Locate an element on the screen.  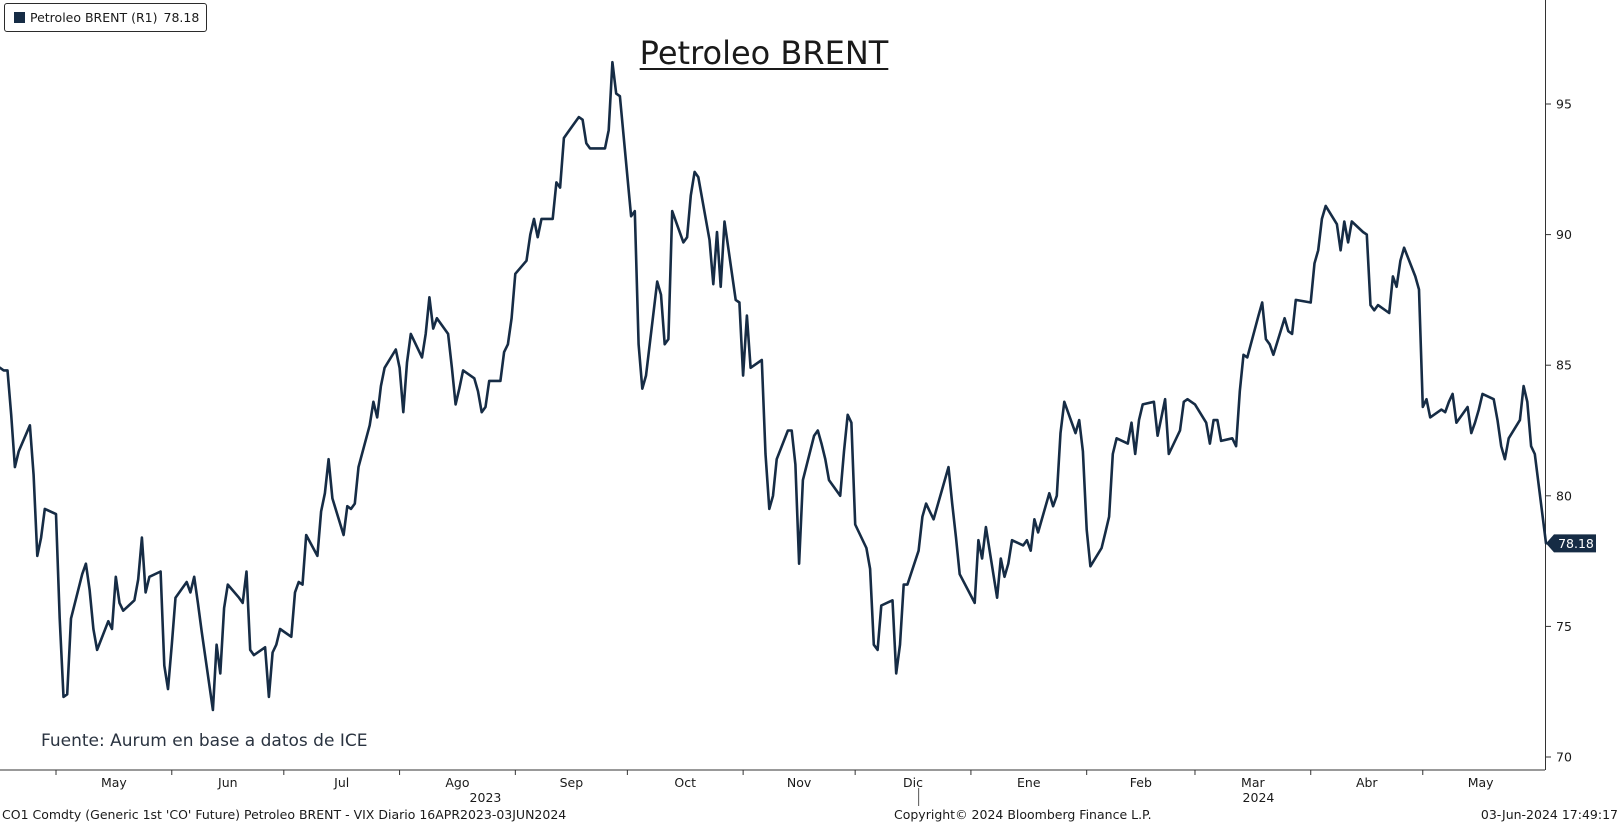
x-month-label: Nov is located at coordinates (799, 782).